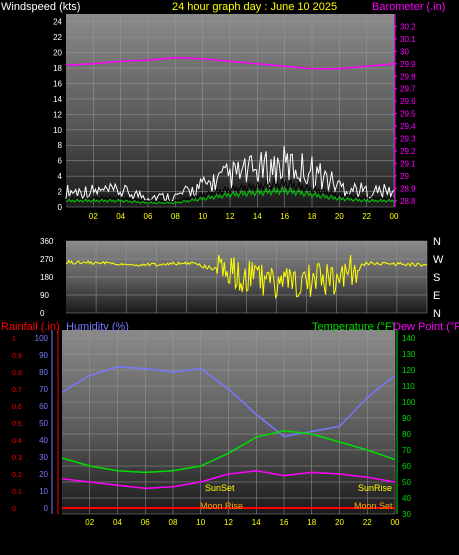 Image resolution: width=459 pixels, height=555 pixels. Describe the element at coordinates (17, 441) in the screenshot. I see `rain-tick-label: 0.4` at that location.